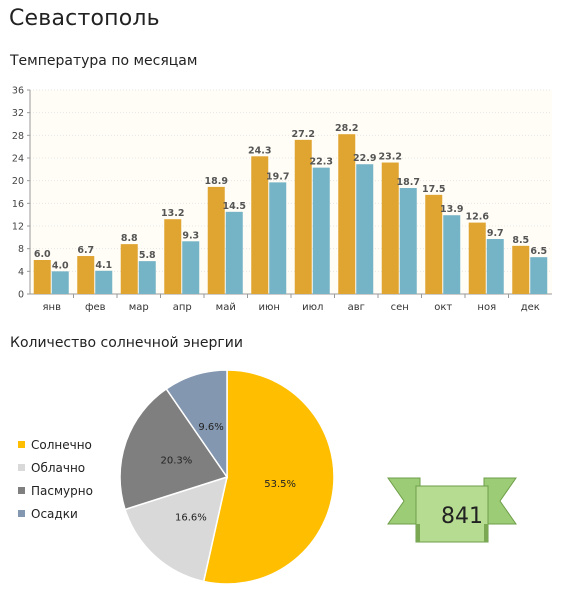 The width and height of the screenshot is (569, 597). What do you see at coordinates (210, 427) in the screenshot?
I see `pie-slice-label: 9.6%` at bounding box center [210, 427].